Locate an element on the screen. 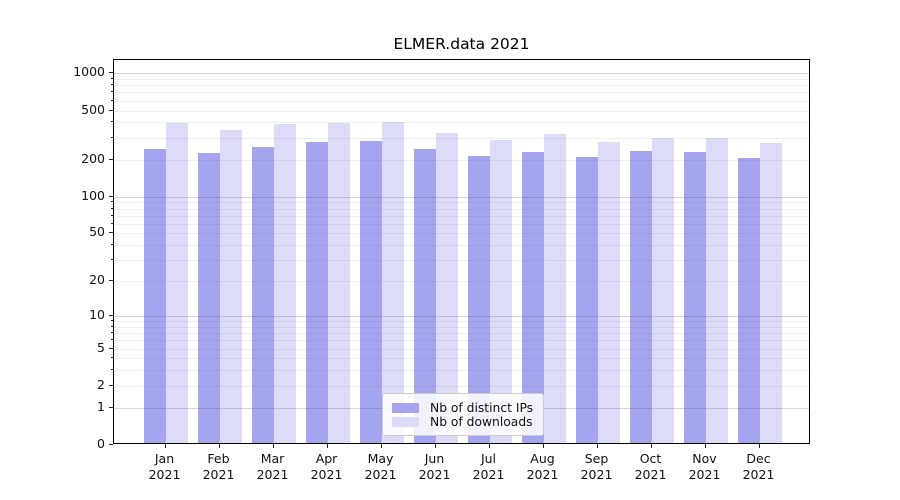 This screenshot has width=900, height=500. x-tick-label: Sep 2021 is located at coordinates (596, 466).